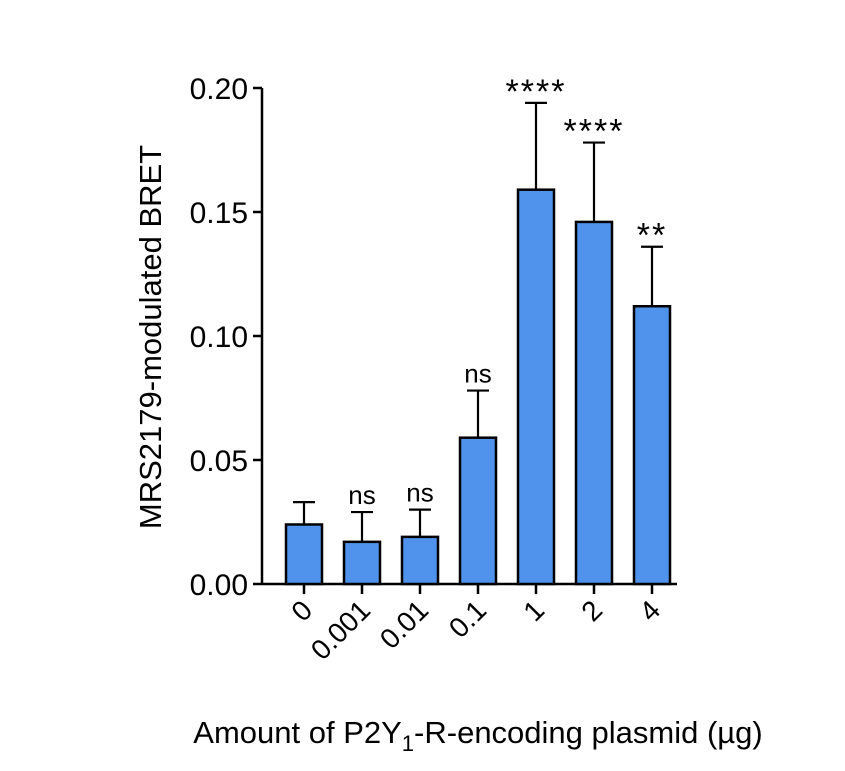 The width and height of the screenshot is (845, 771). What do you see at coordinates (219, 461) in the screenshot?
I see `y-tick-label: 0.05` at bounding box center [219, 461].